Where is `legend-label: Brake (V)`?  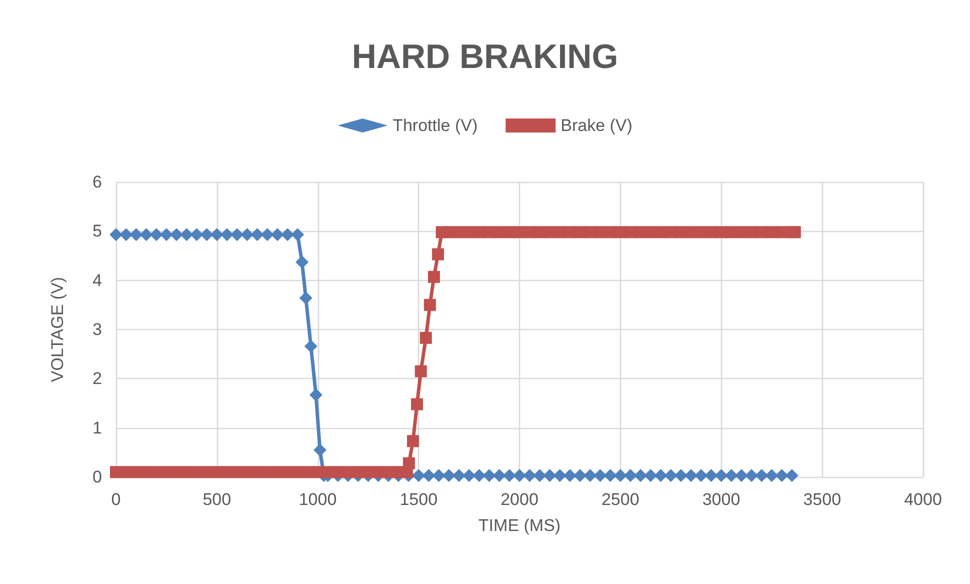
legend-label: Brake (V) is located at coordinates (596, 125).